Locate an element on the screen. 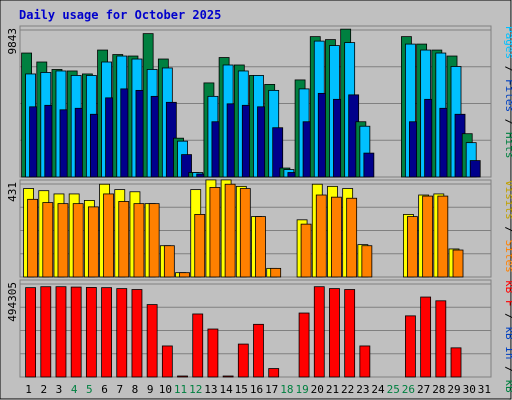 The image size is (512, 400). day-label: 30 is located at coordinates (469, 389).